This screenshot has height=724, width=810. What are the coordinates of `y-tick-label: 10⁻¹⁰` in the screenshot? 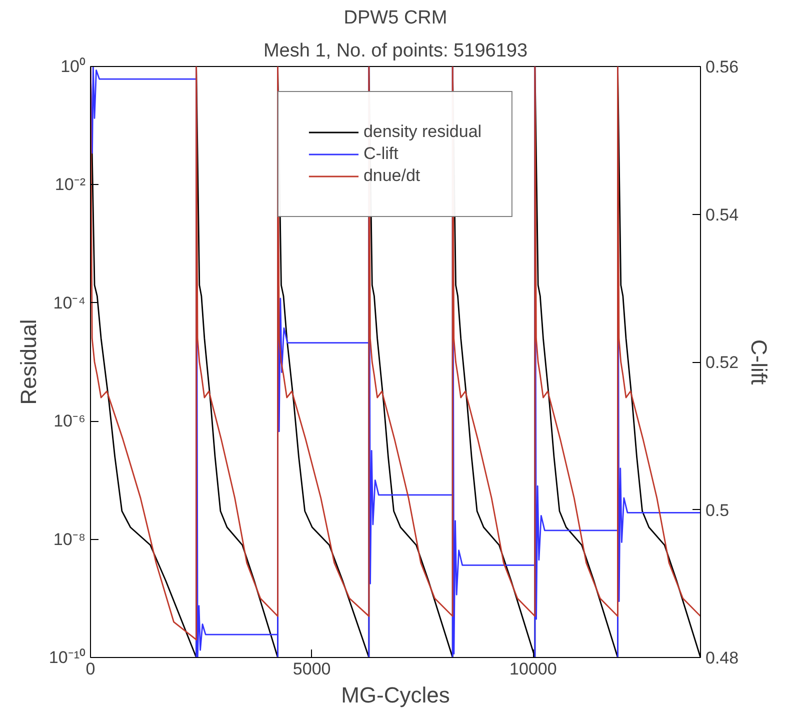 It's located at (67, 657).